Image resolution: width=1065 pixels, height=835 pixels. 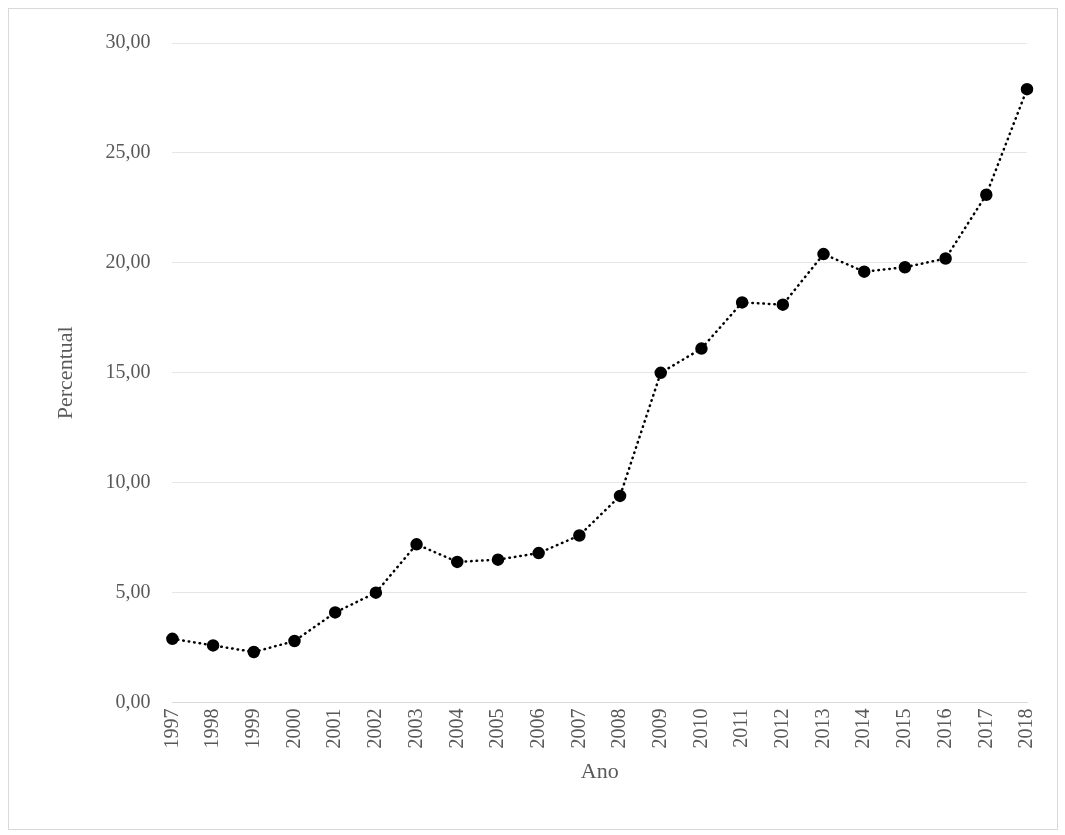 I want to click on x-tick-label: 2014, so click(x=862, y=728).